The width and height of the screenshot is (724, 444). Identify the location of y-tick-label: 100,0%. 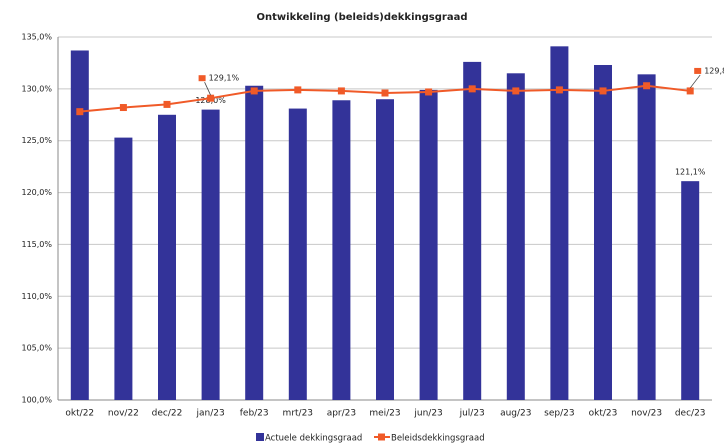
(36, 400).